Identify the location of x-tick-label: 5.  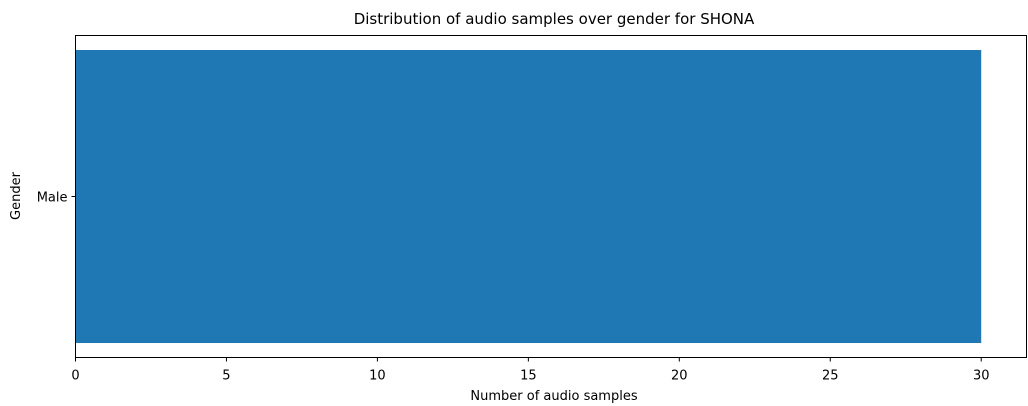
(226, 376).